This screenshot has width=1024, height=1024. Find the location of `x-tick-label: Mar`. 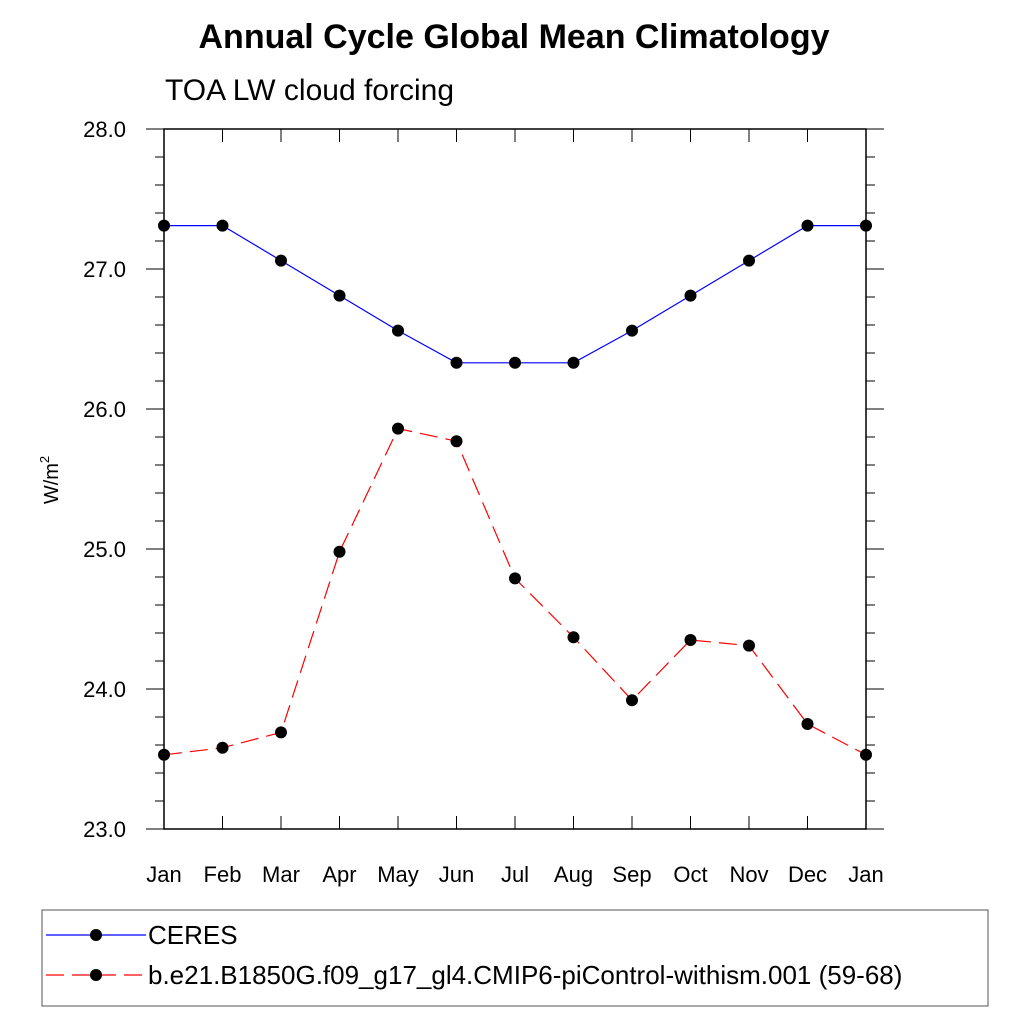

x-tick-label: Mar is located at coordinates (281, 874).